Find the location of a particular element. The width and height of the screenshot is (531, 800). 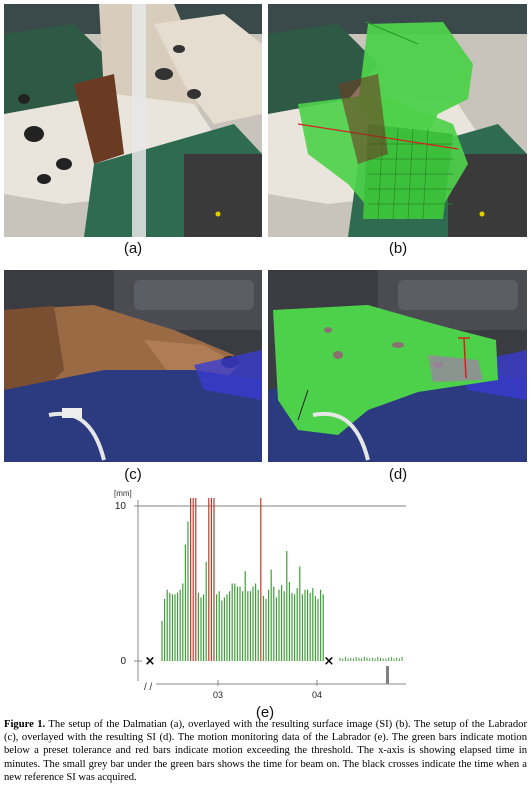

reference-marker-1: × is located at coordinates (150, 661).